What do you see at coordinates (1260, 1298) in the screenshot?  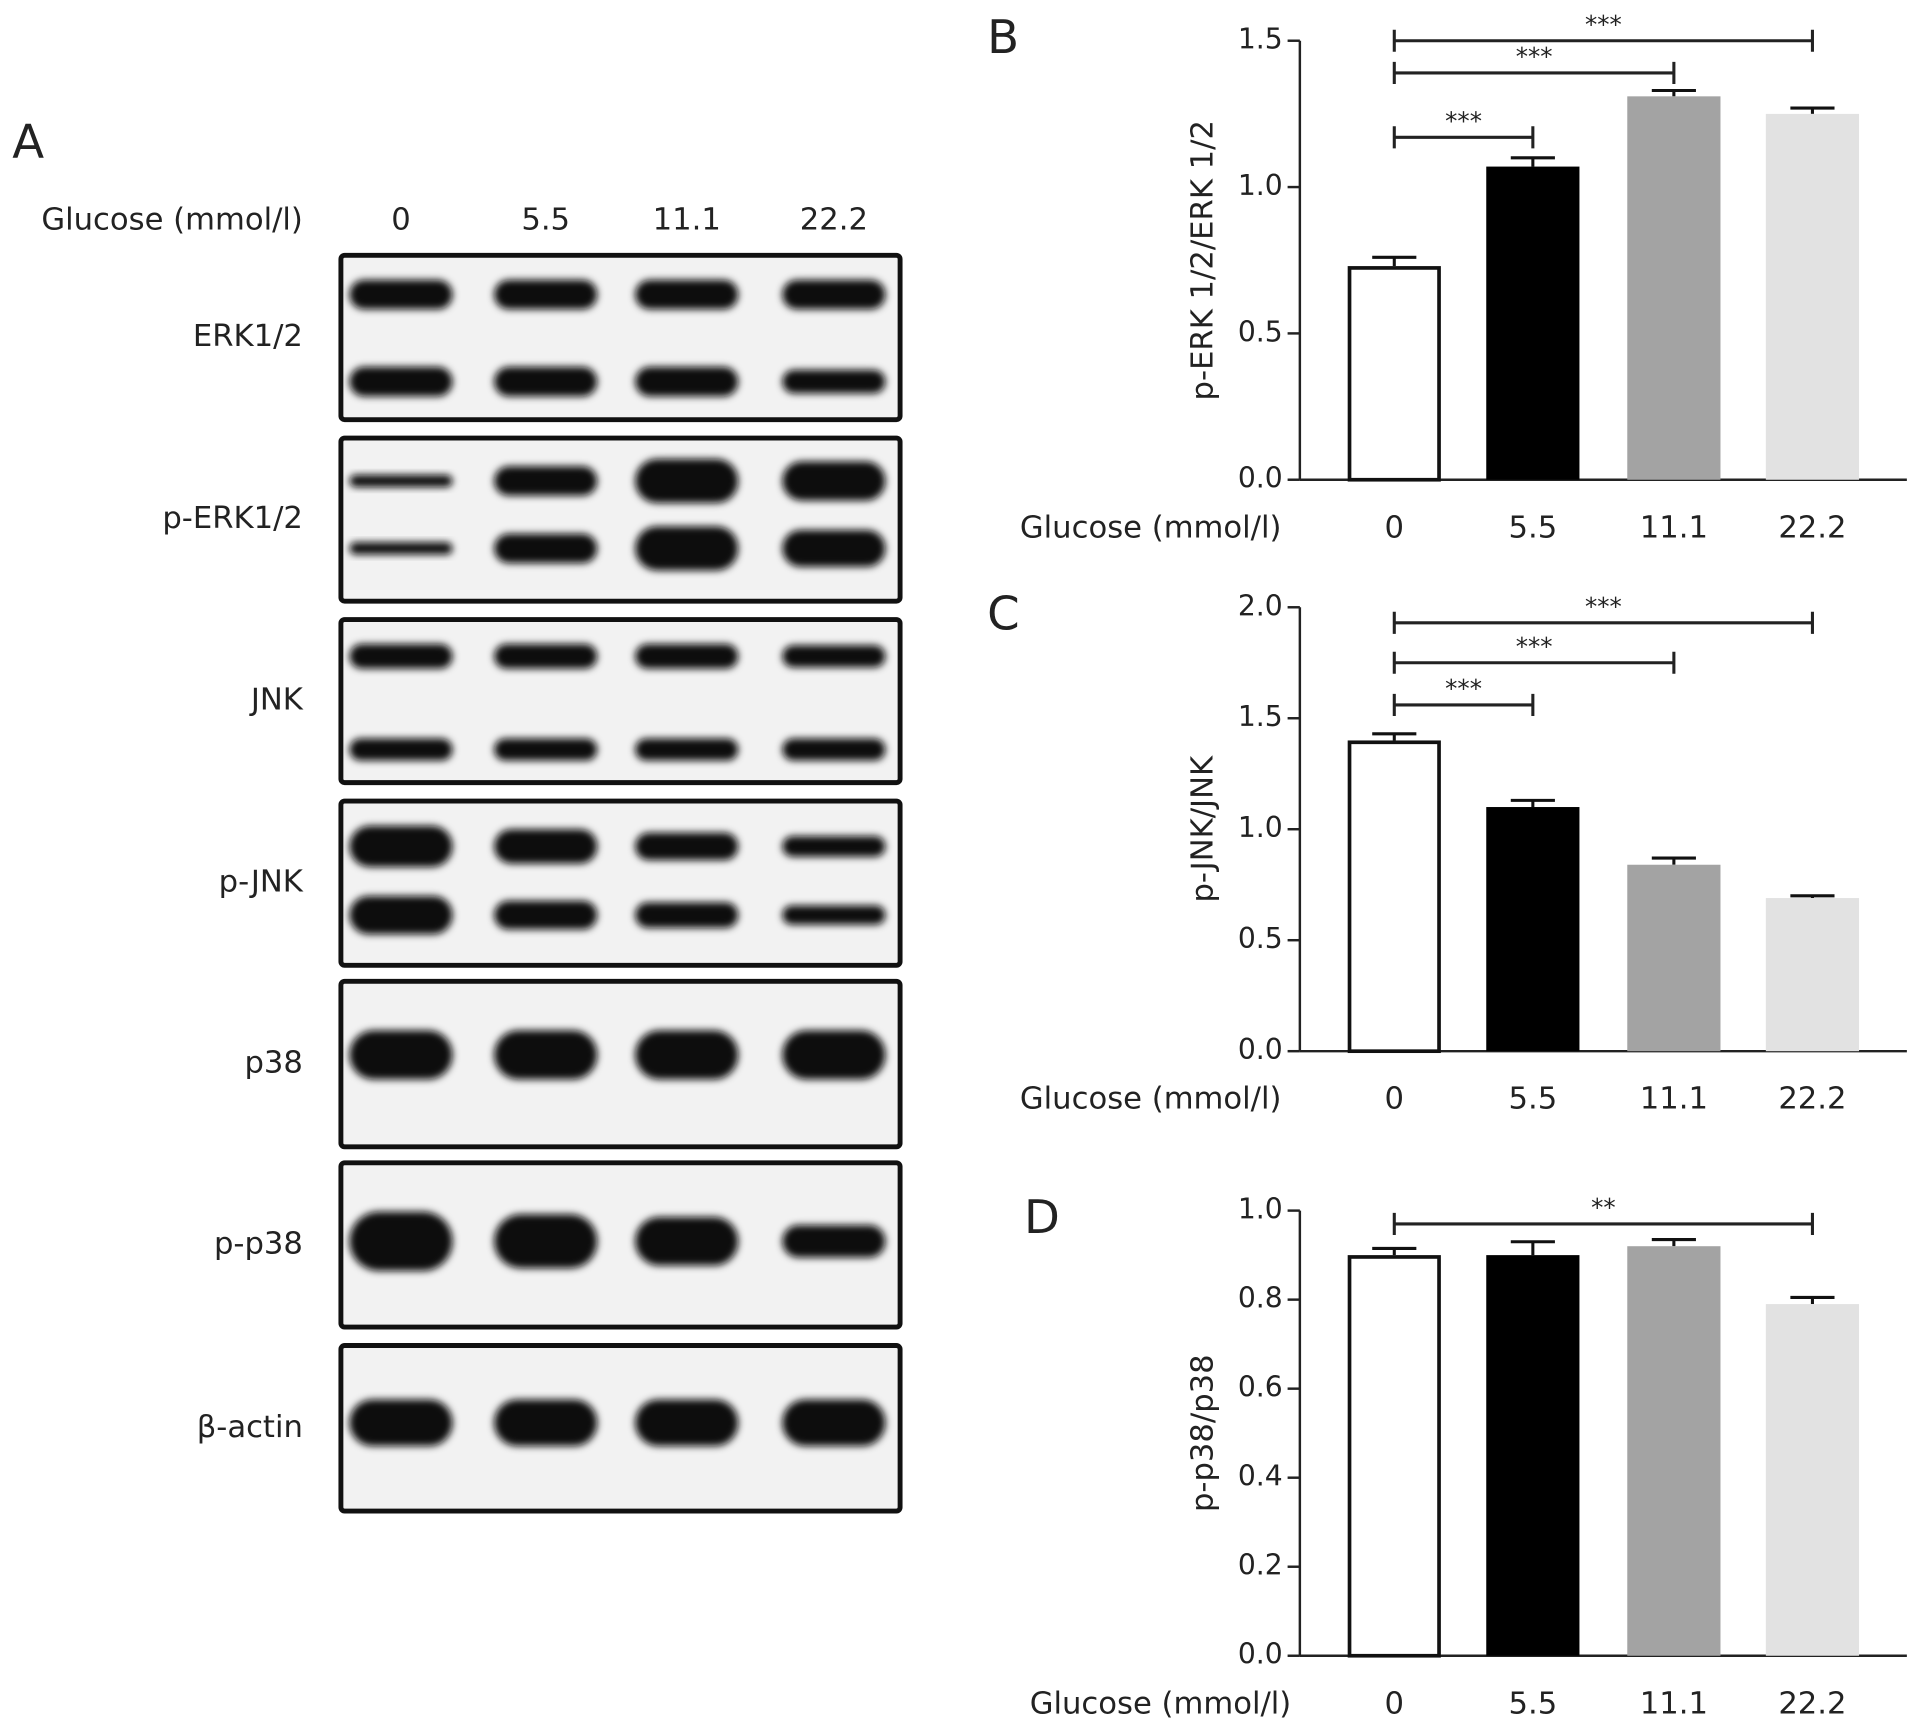 I see `y-tick-label: 0.8` at bounding box center [1260, 1298].